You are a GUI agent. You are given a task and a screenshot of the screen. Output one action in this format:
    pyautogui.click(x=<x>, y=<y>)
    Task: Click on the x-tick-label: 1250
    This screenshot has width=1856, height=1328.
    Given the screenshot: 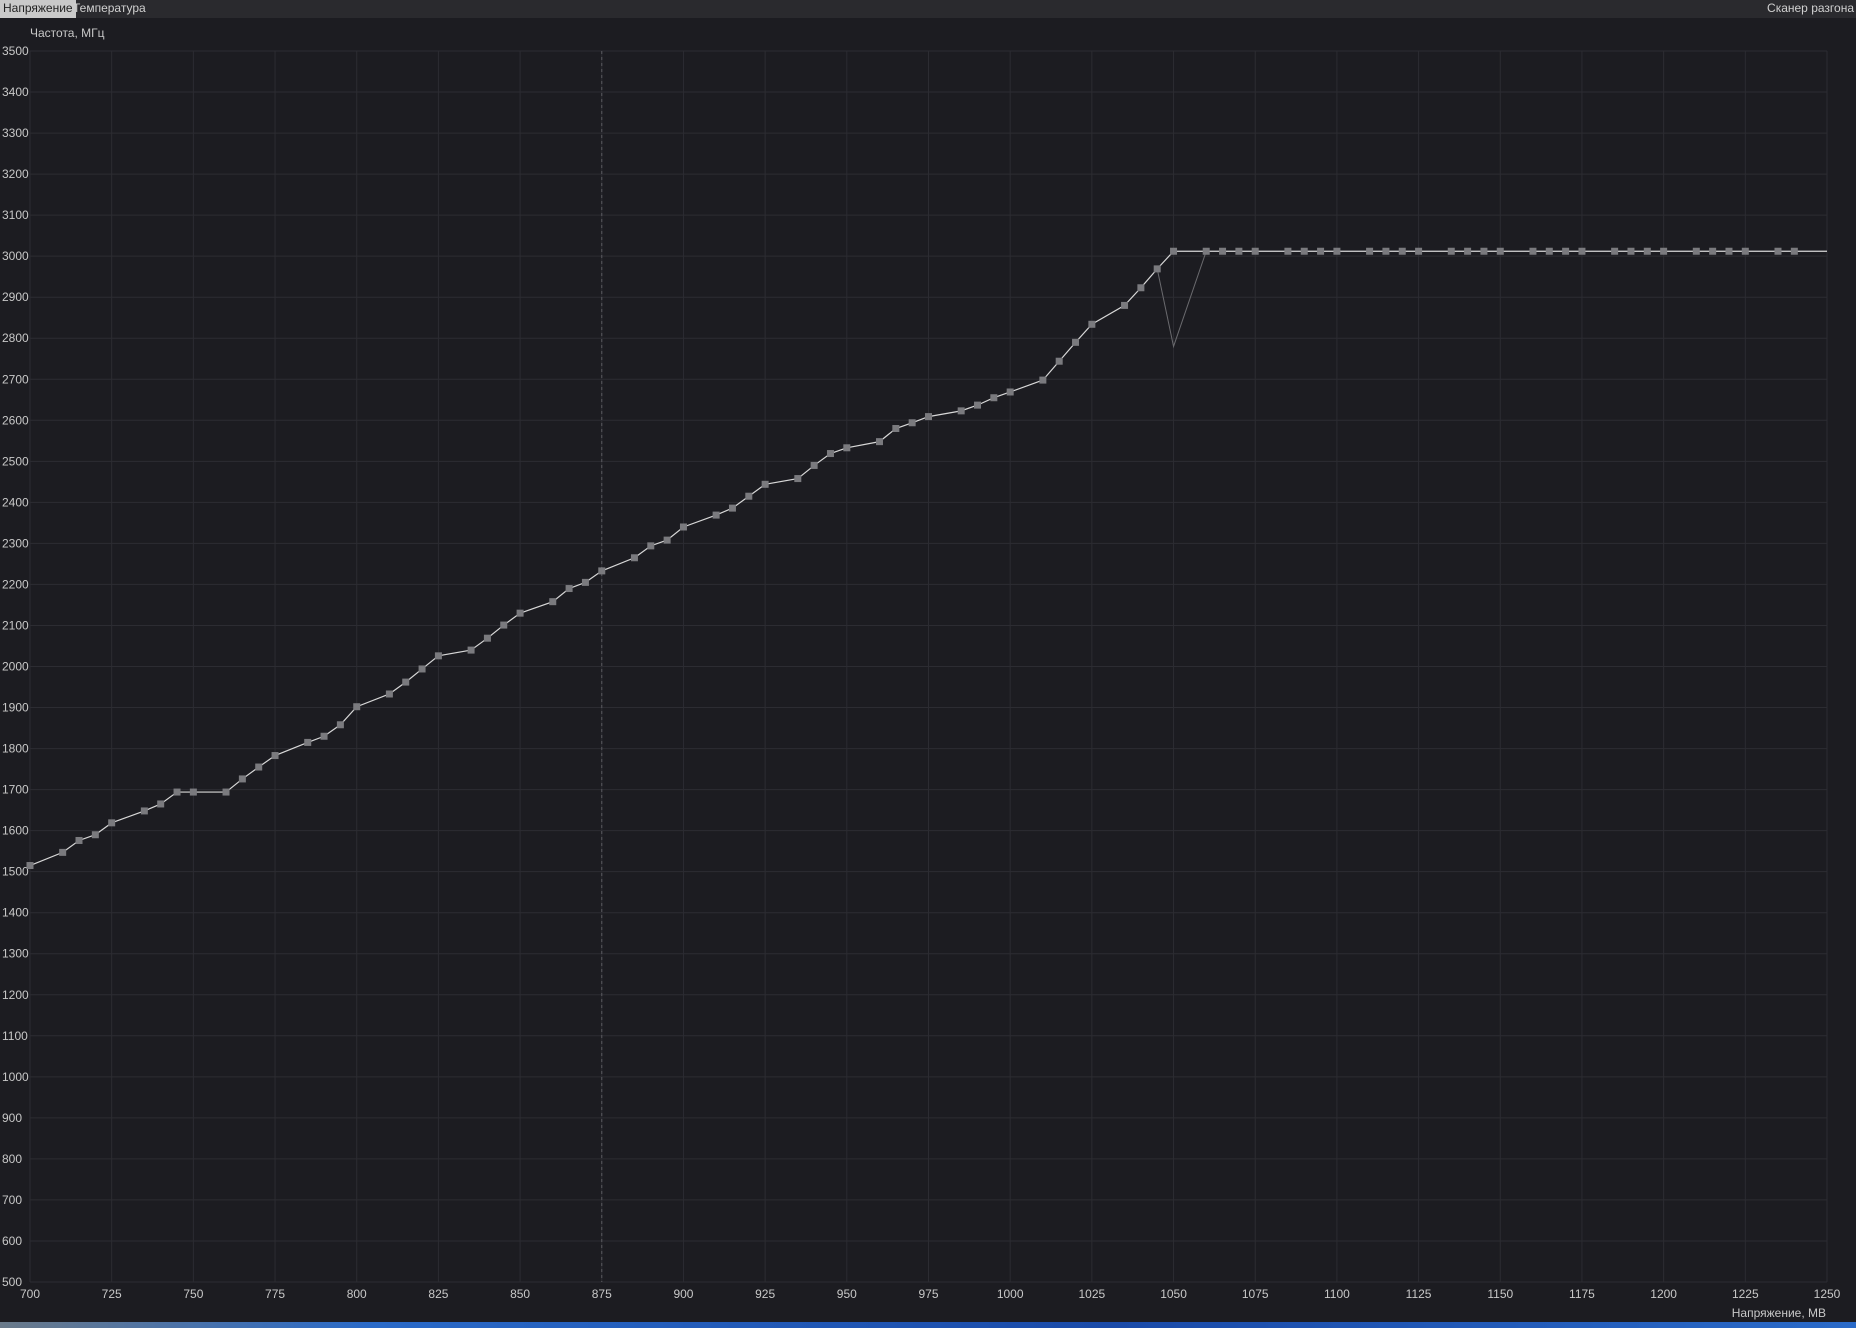 What is the action you would take?
    pyautogui.click(x=1827, y=1294)
    